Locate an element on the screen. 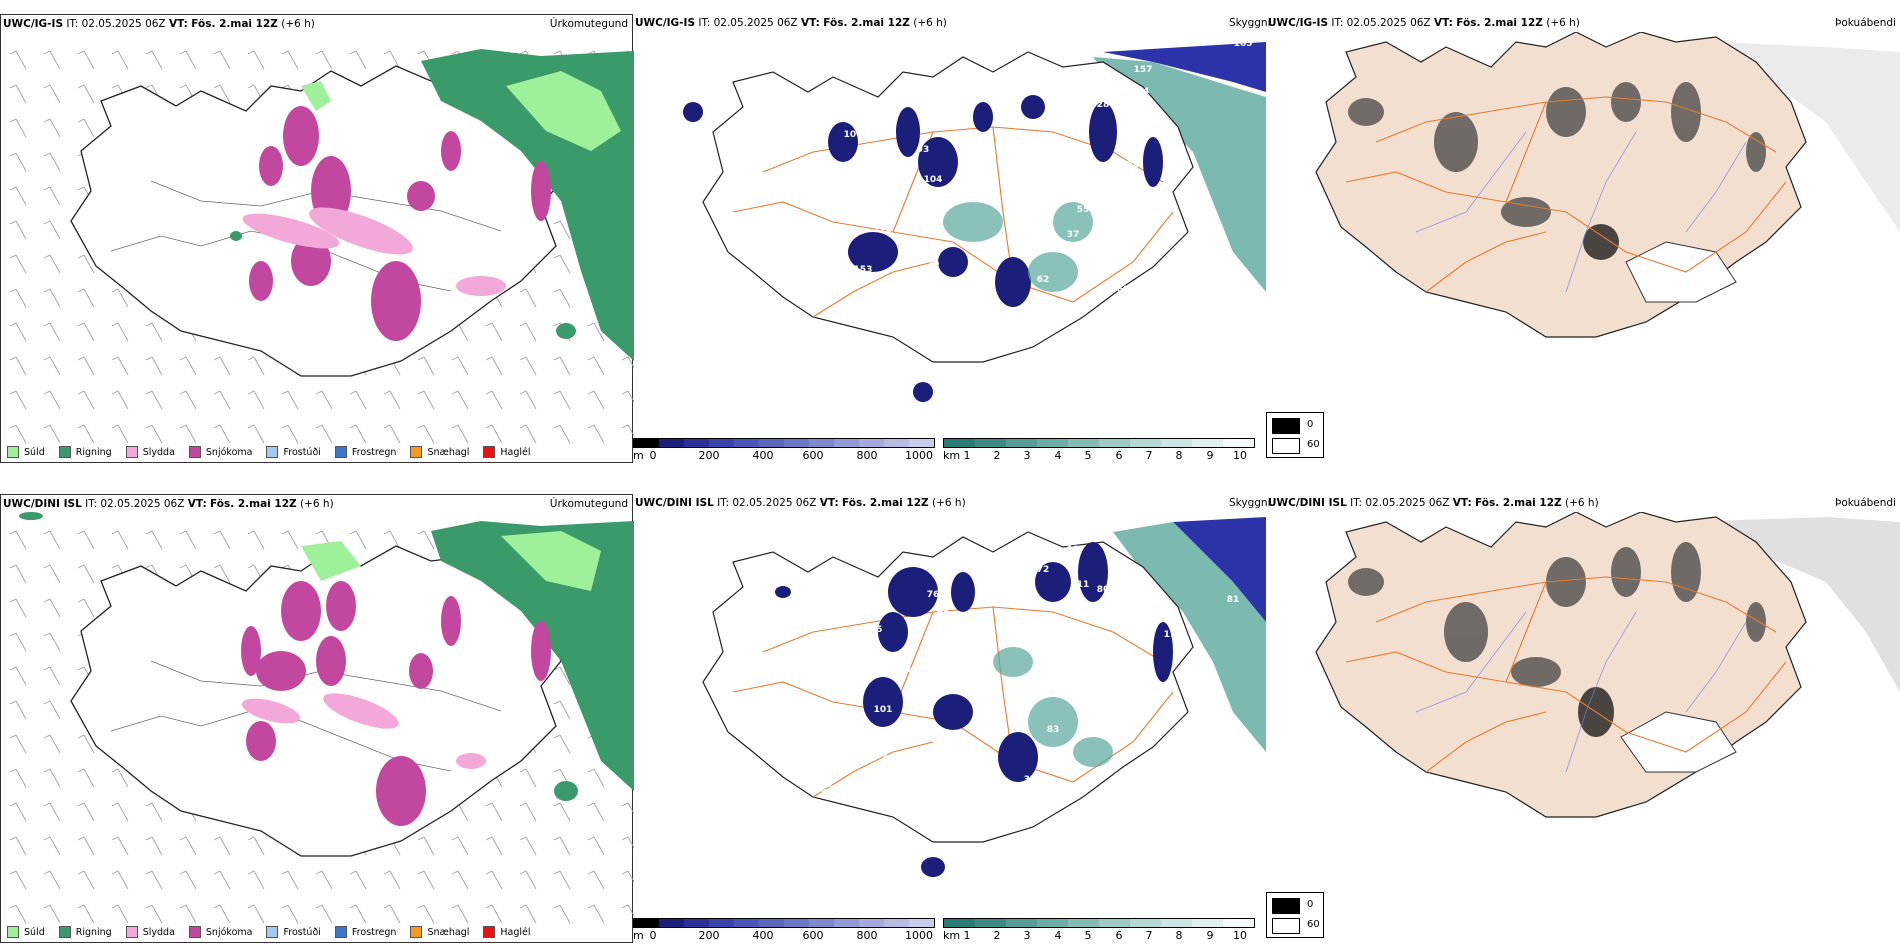 This screenshot has height=950, width=1900. cloudbase-value-label: 76 is located at coordinates (933, 595).